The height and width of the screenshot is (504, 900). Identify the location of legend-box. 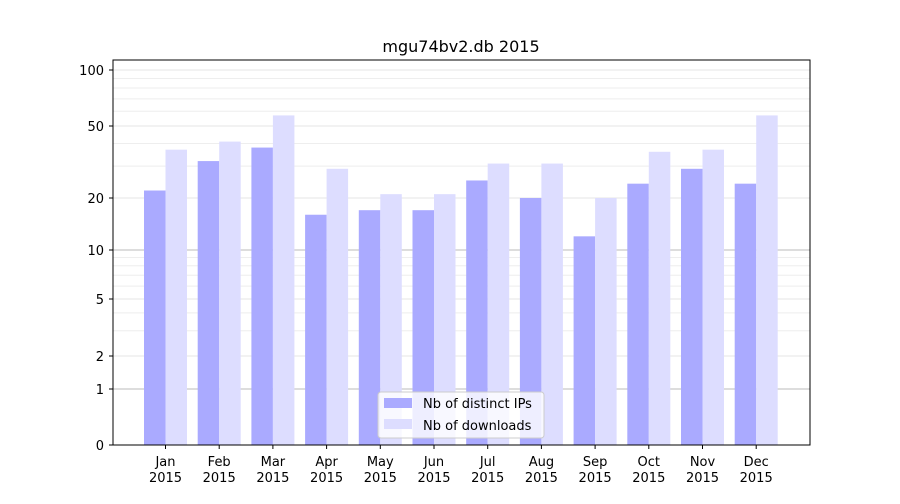
(461, 415).